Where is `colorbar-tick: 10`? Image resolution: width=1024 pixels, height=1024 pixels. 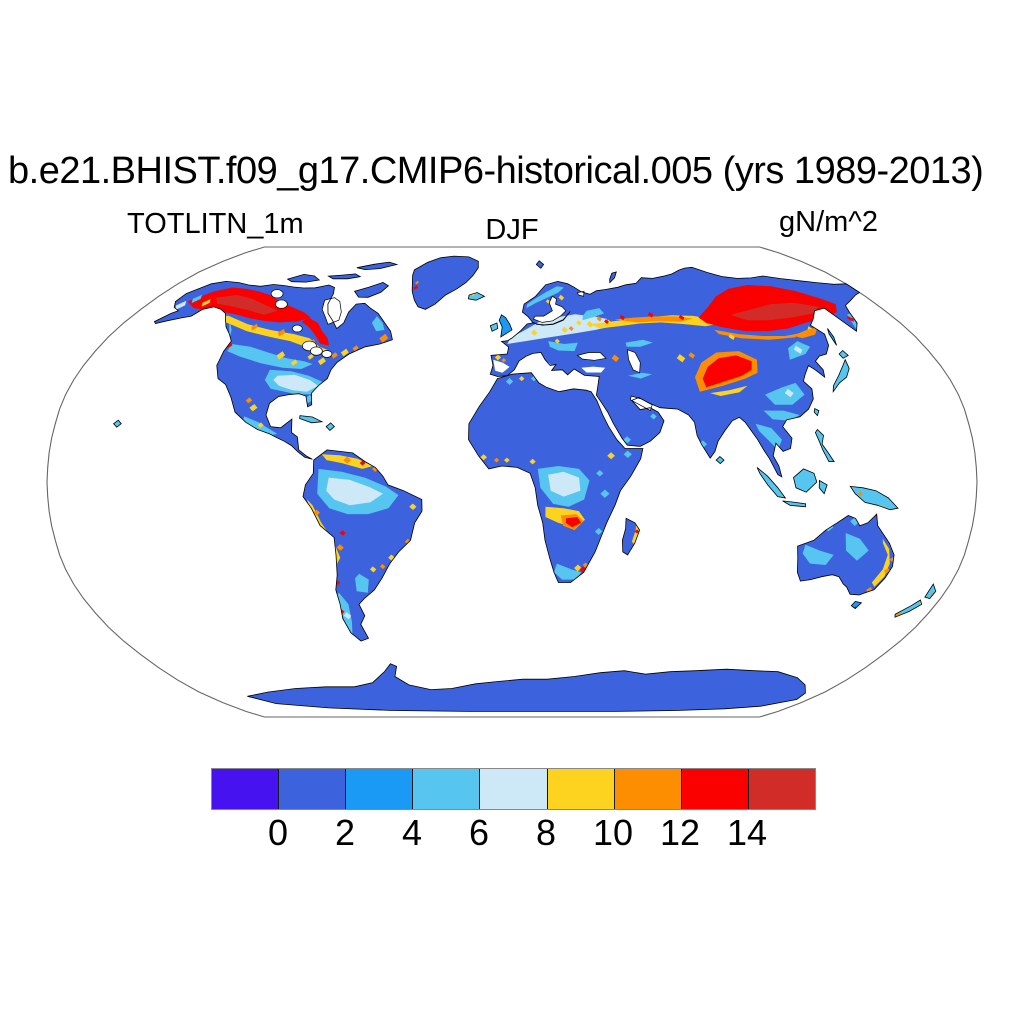
colorbar-tick: 10 is located at coordinates (613, 832).